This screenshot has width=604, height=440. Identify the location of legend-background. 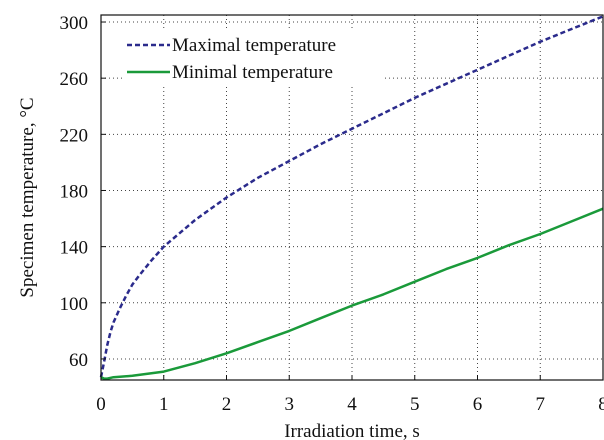
(253, 58).